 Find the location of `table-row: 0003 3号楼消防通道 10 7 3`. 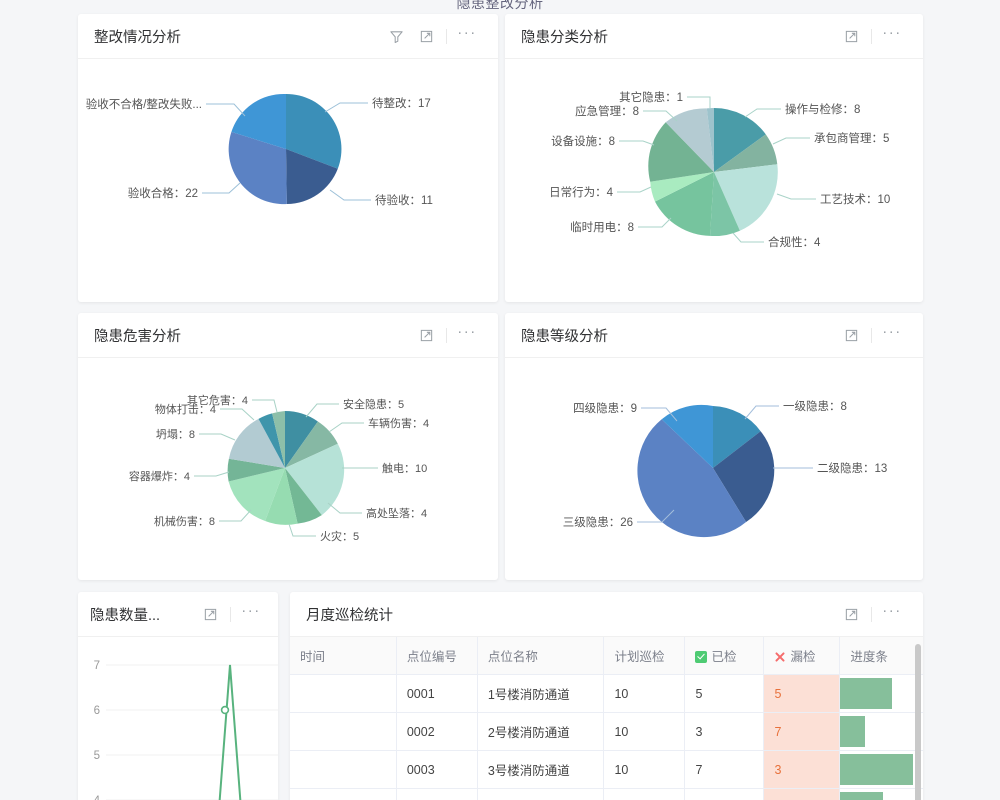

table-row: 0003 3号楼消防通道 10 7 3 is located at coordinates (606, 769).